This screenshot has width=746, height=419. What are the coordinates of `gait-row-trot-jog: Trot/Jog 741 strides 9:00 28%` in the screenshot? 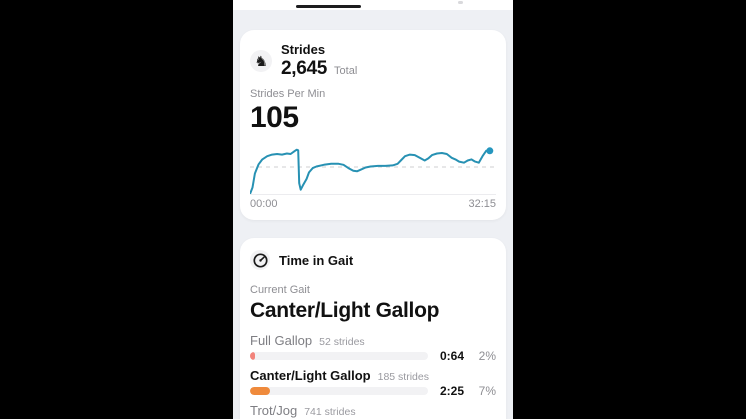 It's located at (373, 411).